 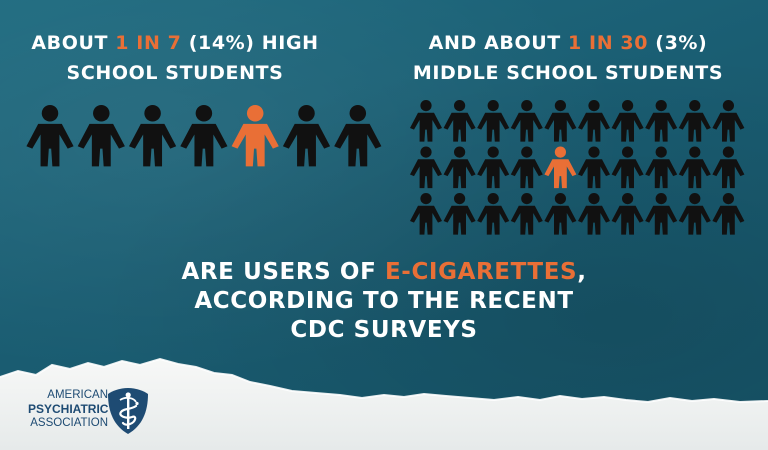 I want to click on tagline-highlight: E-CIGARETTES, so click(x=481, y=272).